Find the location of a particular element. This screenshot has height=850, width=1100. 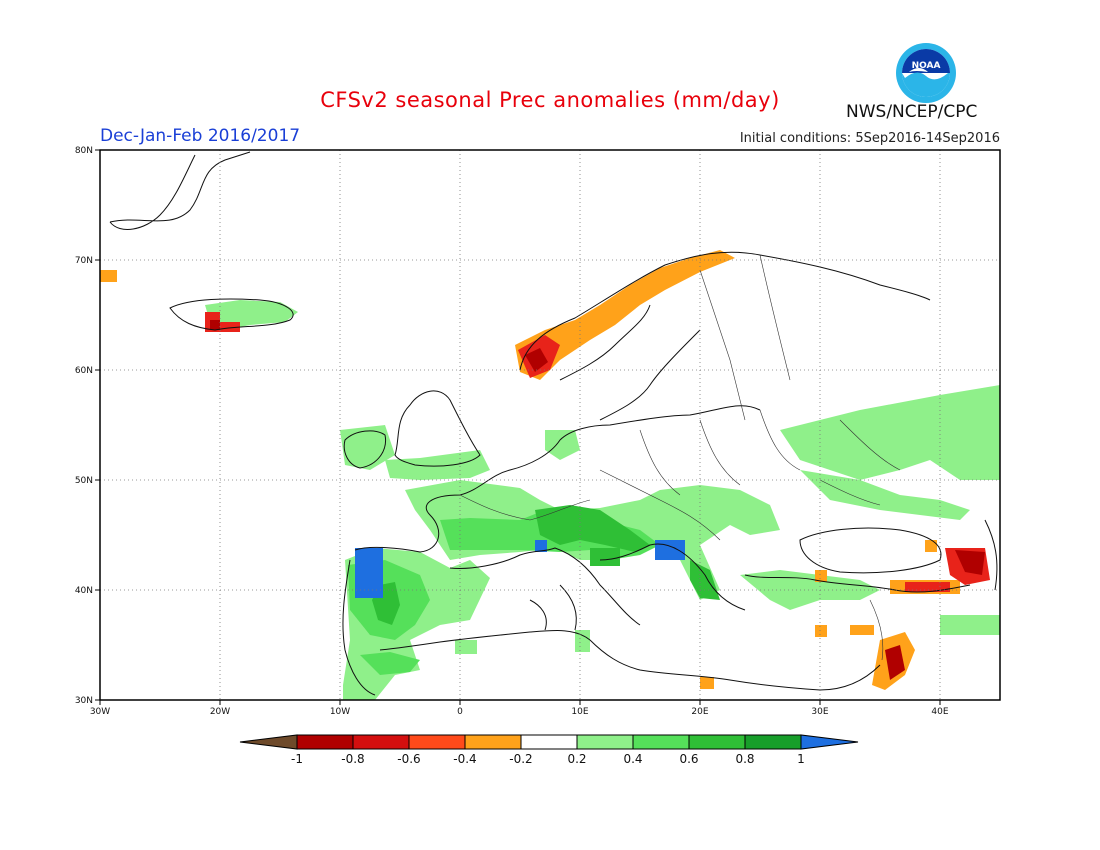

colorbar: -1 -0.8 -0.6 -0.4 -0.2 0.2 0.4 0.6 0.8 1 is located at coordinates (549, 750).